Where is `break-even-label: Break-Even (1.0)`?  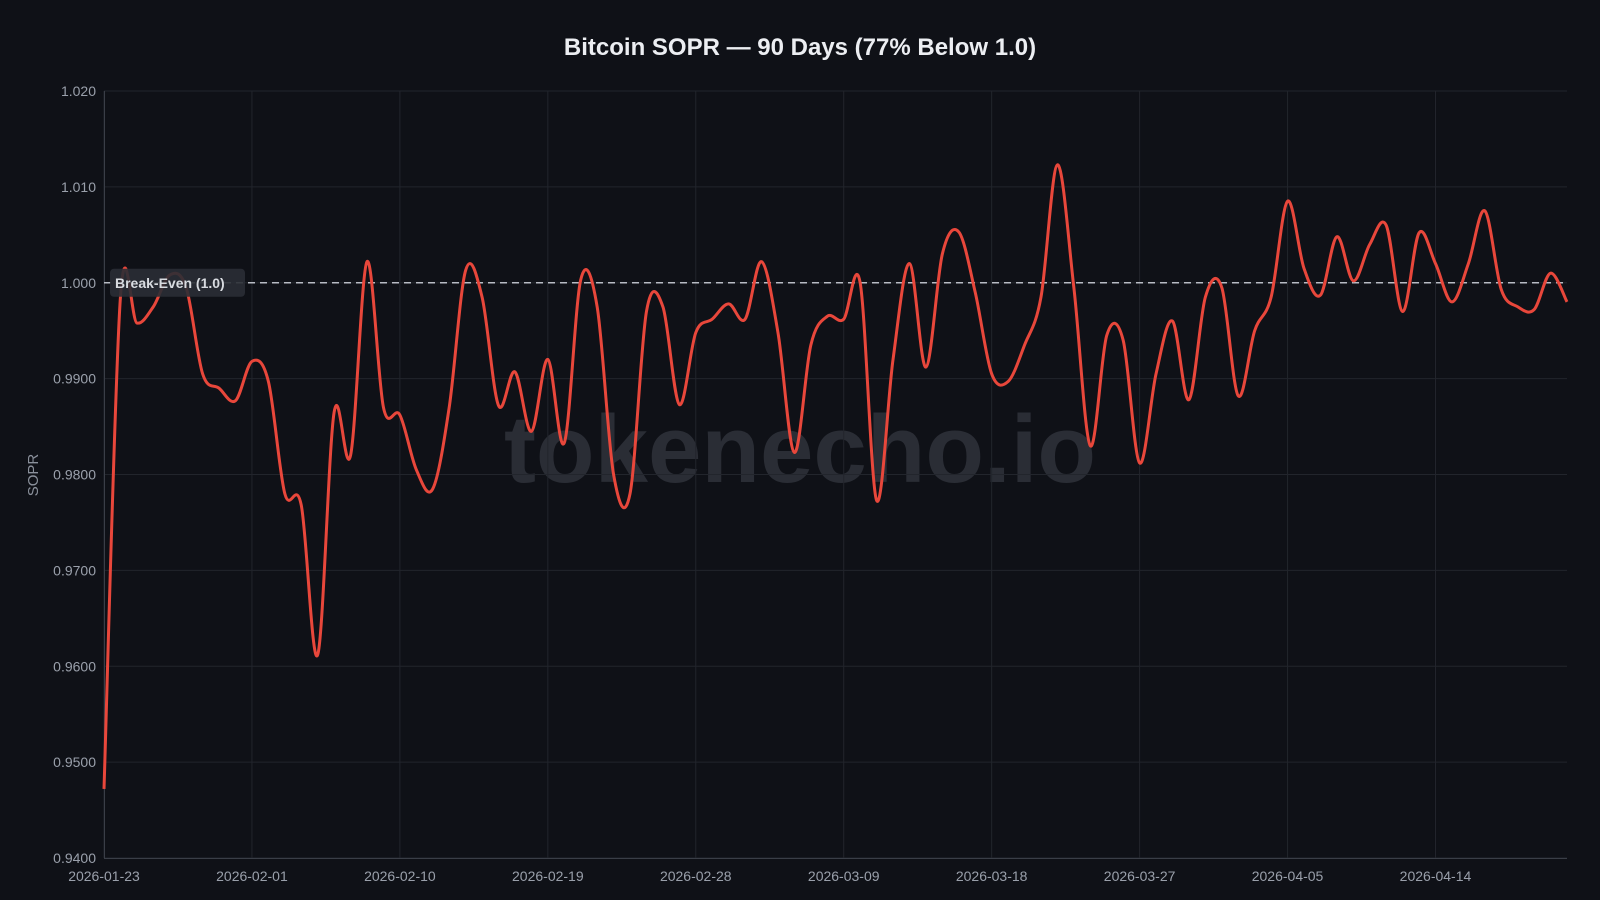
break-even-label: Break-Even (1.0) is located at coordinates (170, 283).